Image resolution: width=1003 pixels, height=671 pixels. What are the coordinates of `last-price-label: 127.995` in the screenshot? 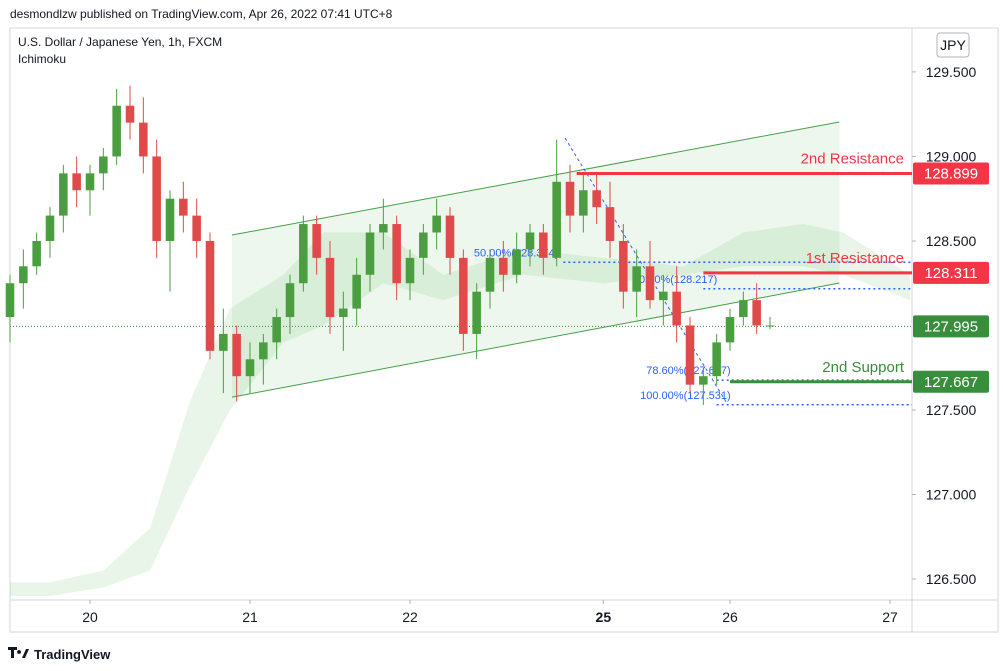 It's located at (951, 326).